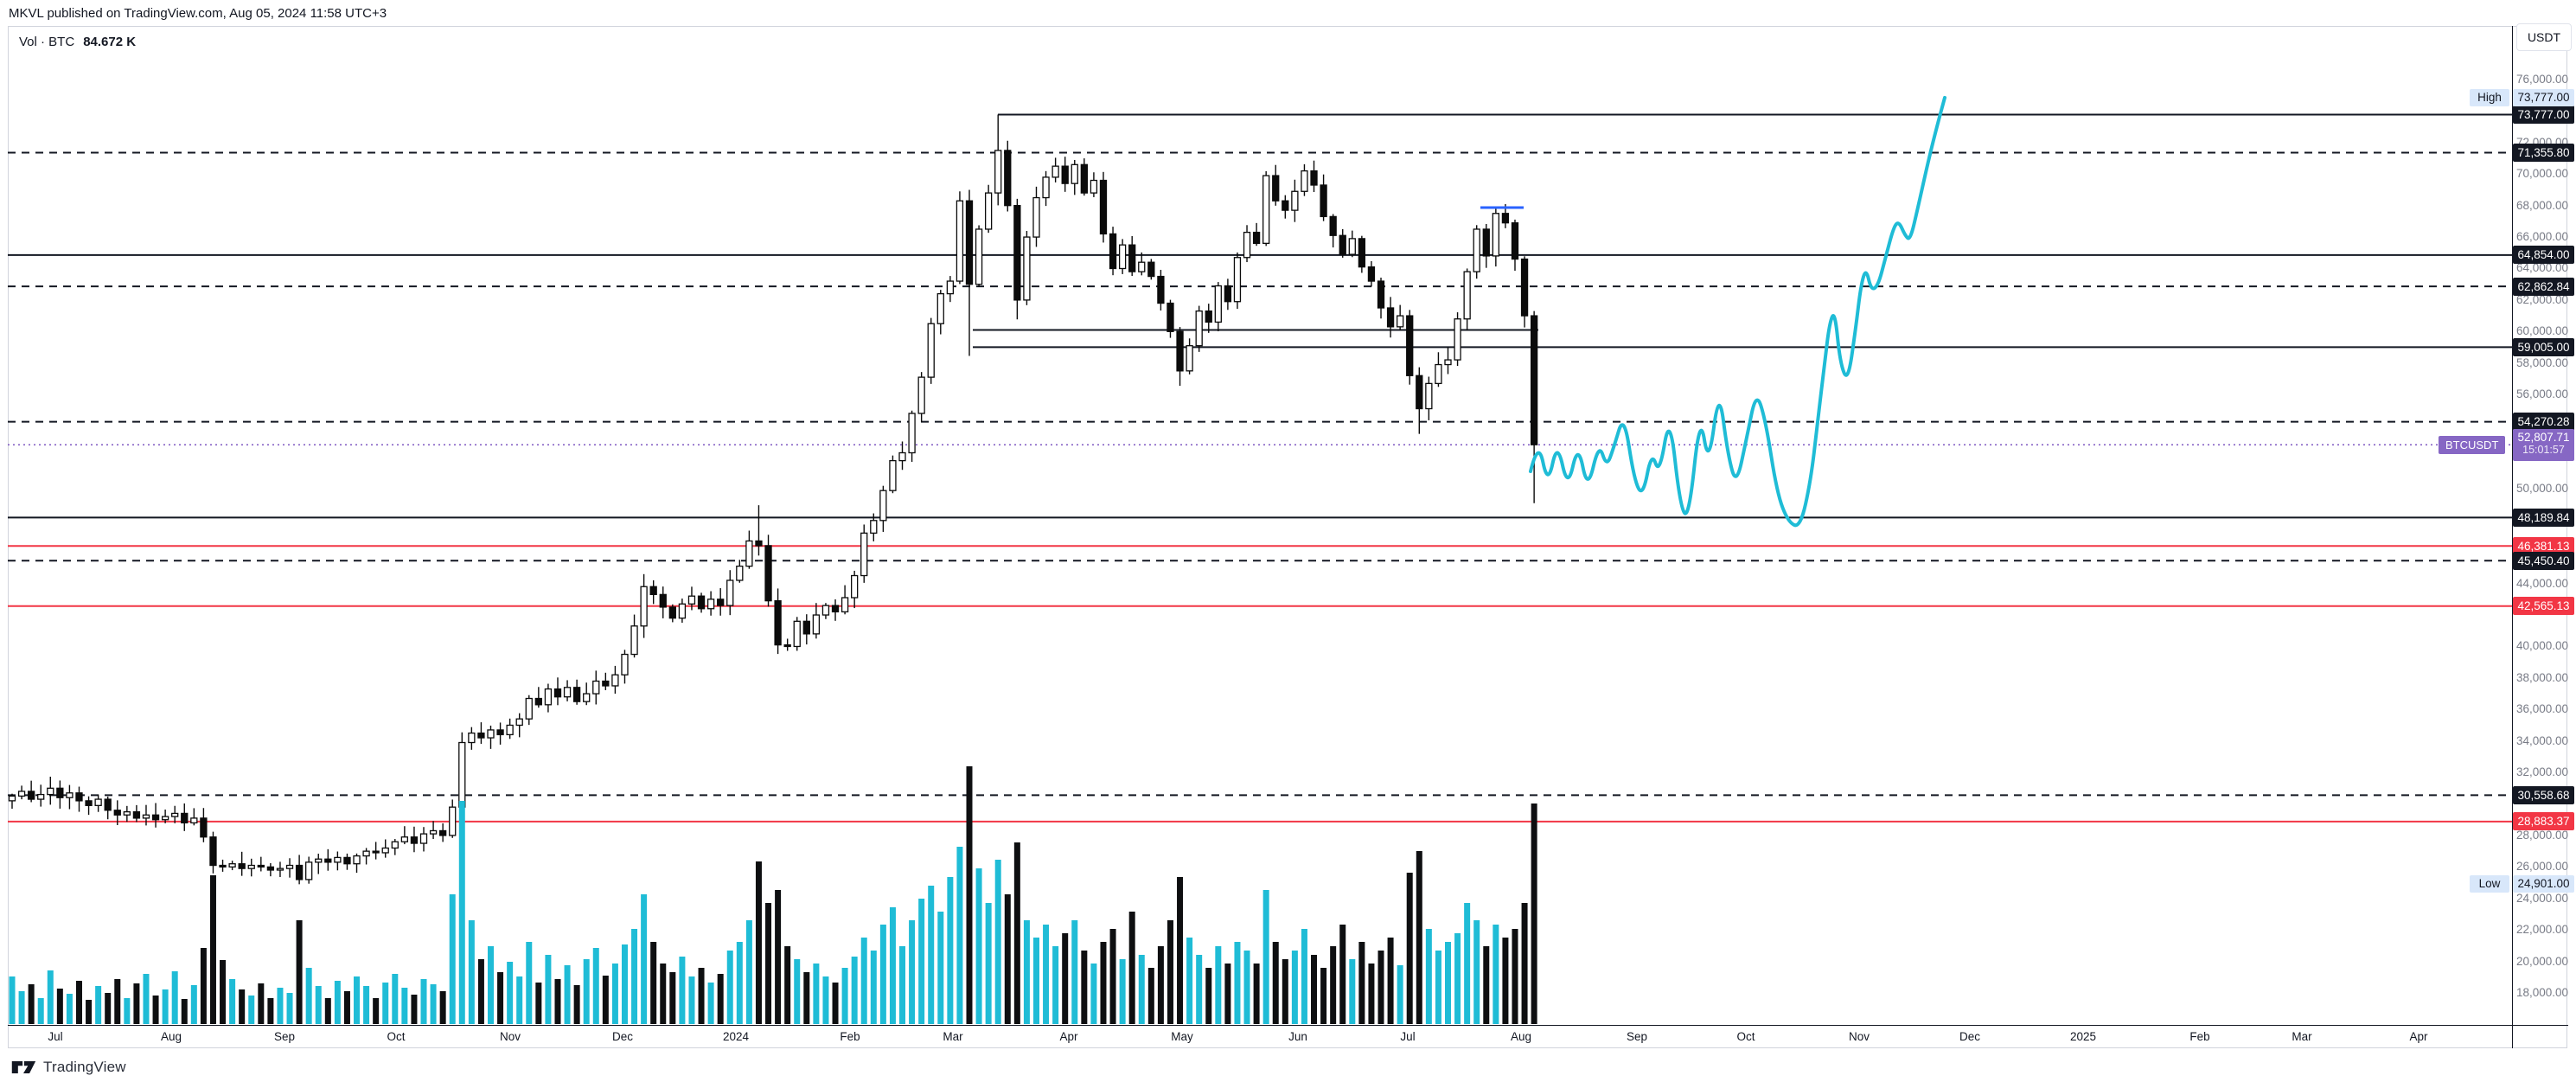  What do you see at coordinates (2542, 867) in the screenshot?
I see `price-tick-label: 26,000.00` at bounding box center [2542, 867].